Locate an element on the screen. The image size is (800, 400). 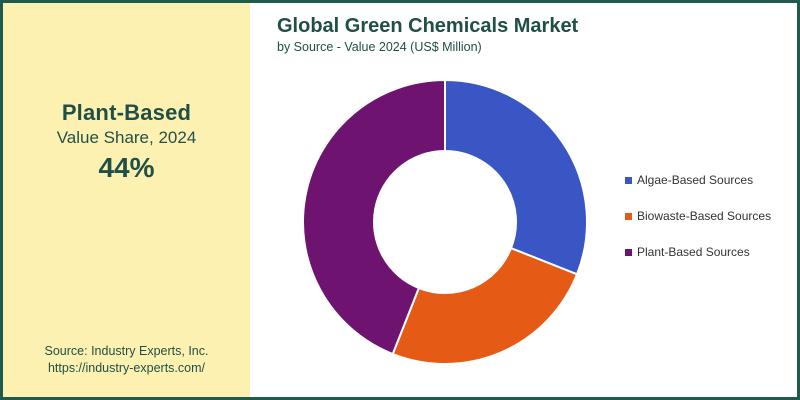
donut-slice-algae-based-sources is located at coordinates (516, 177).